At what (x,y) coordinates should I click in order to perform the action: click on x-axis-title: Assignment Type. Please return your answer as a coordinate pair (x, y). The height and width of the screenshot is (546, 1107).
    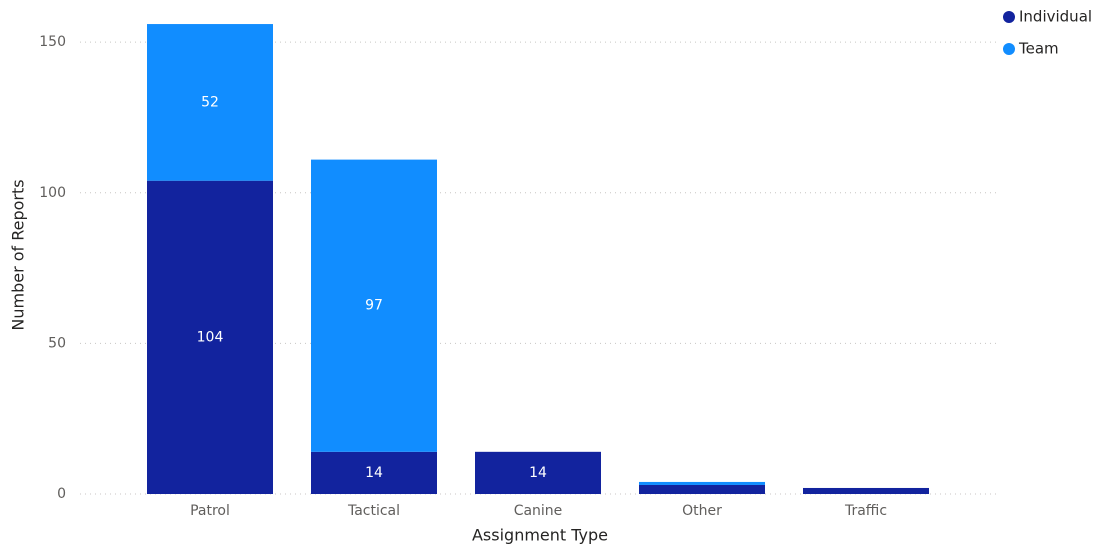
    Looking at the image, I should click on (540, 535).